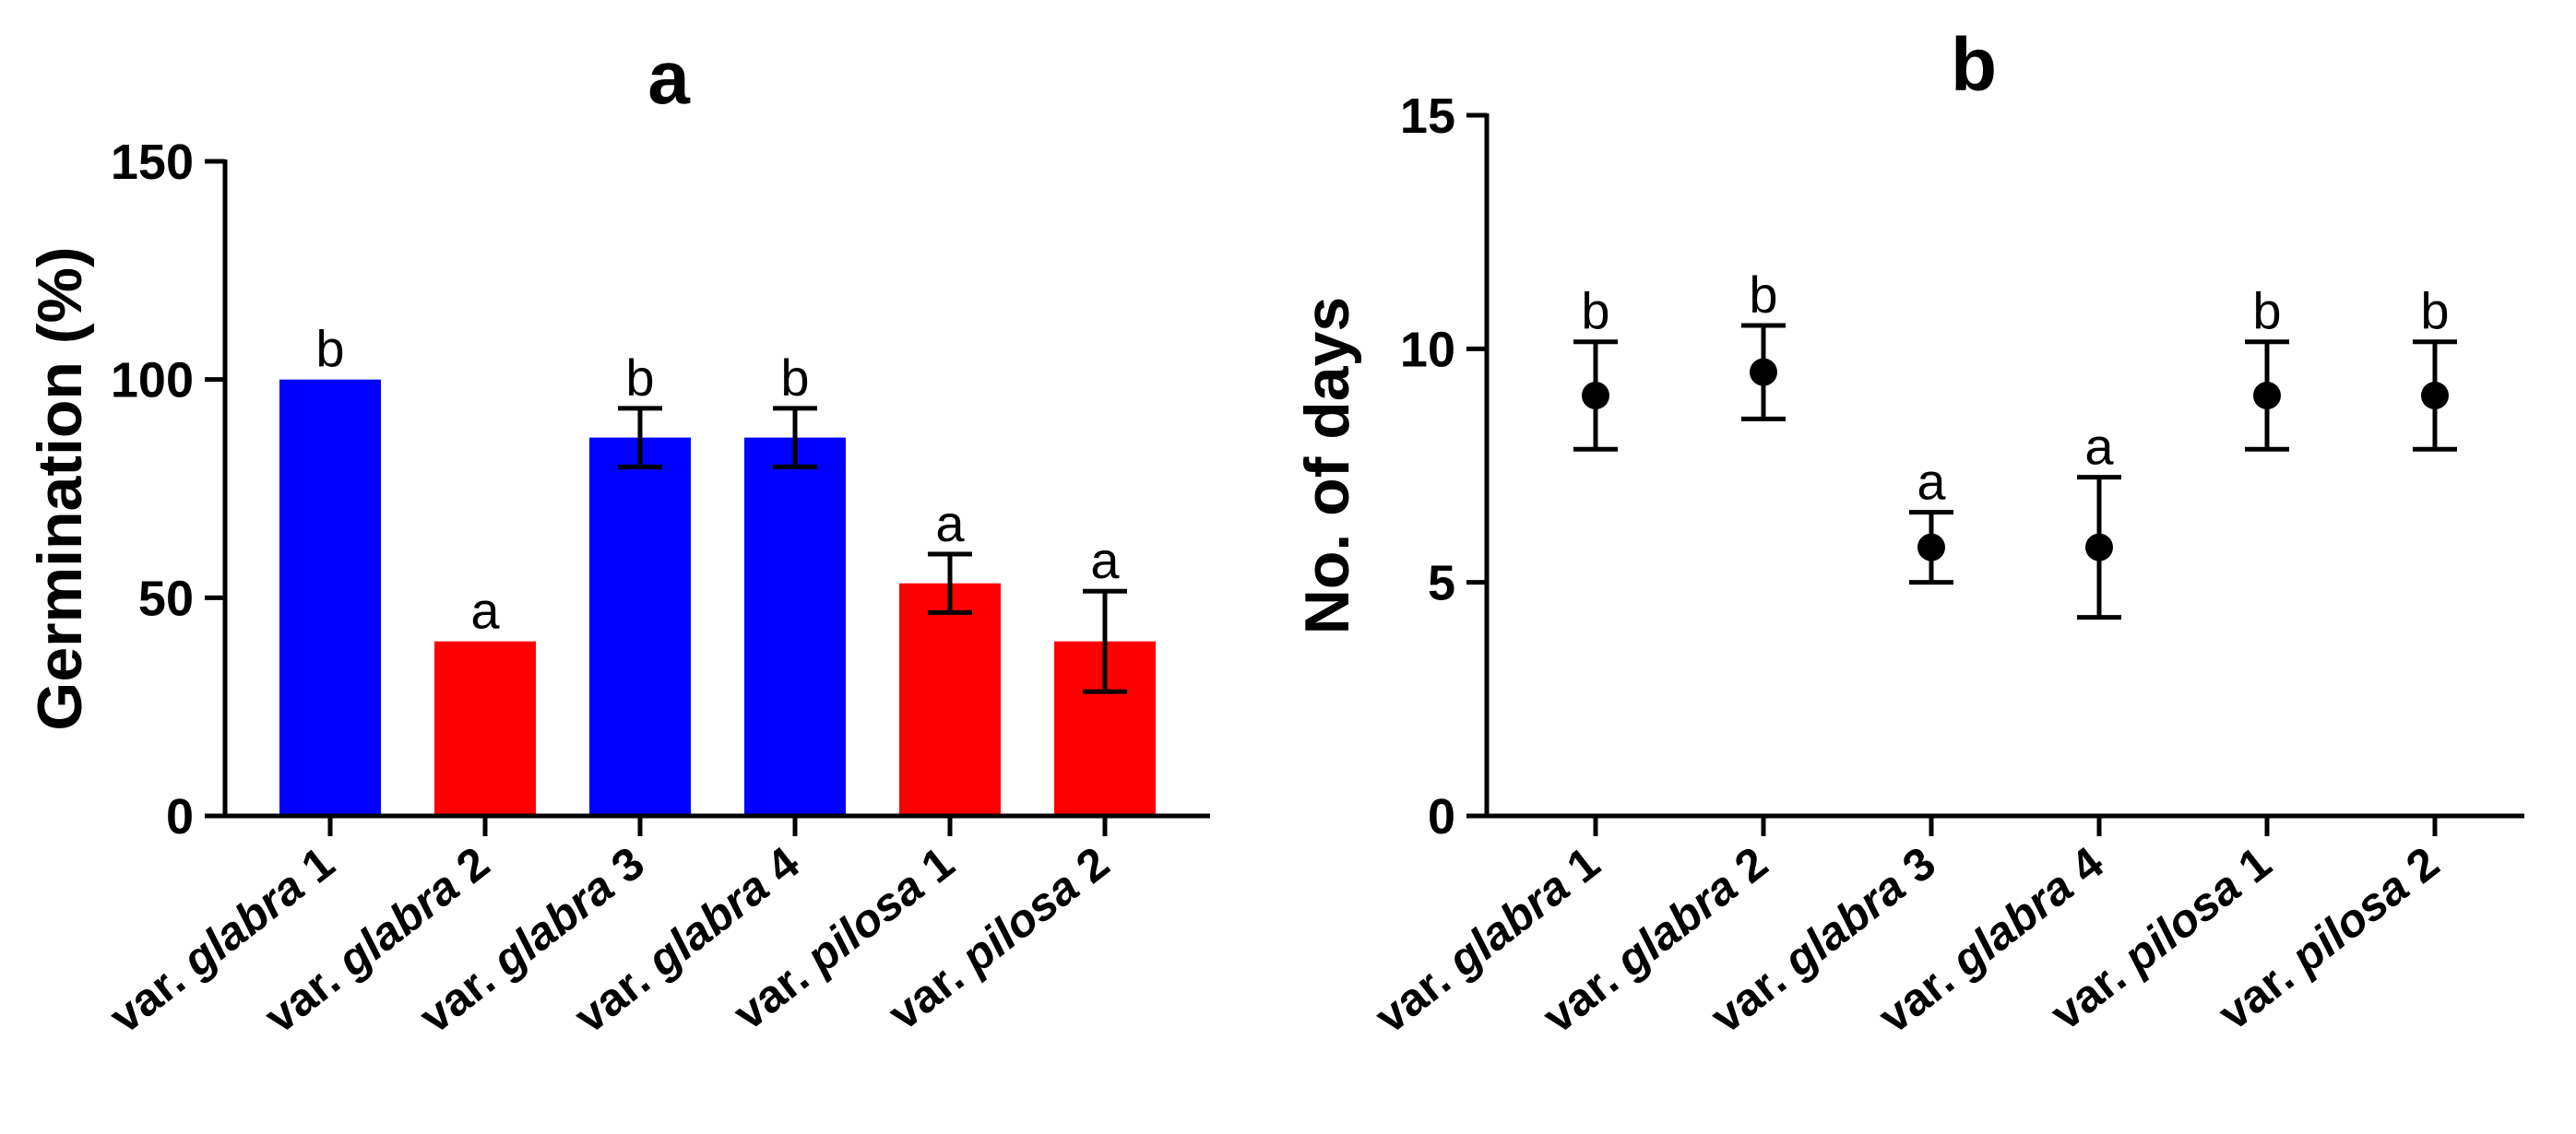  What do you see at coordinates (669, 78) in the screenshot?
I see `panel-title: a` at bounding box center [669, 78].